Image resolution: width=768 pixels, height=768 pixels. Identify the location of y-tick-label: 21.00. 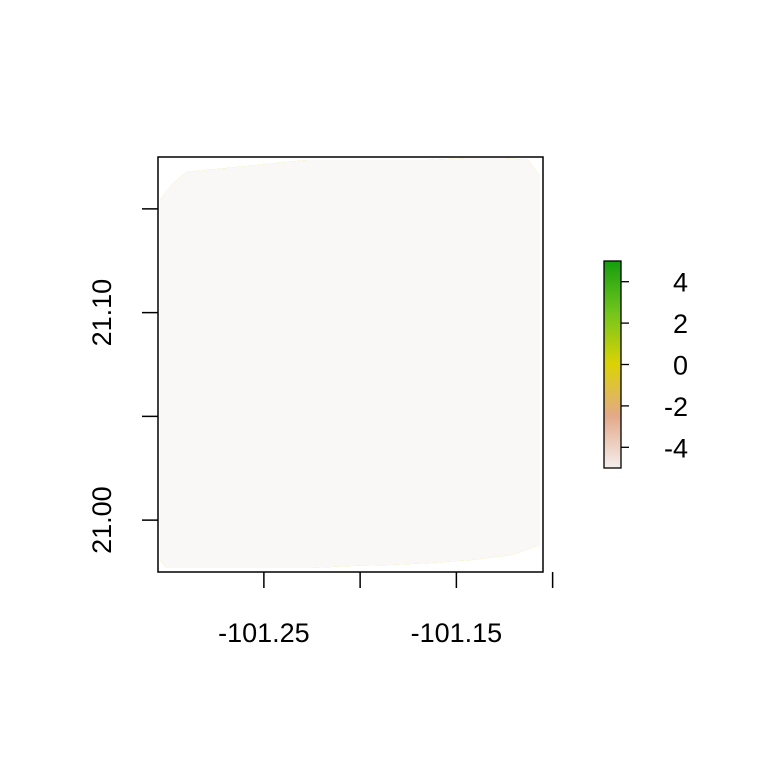
(102, 520).